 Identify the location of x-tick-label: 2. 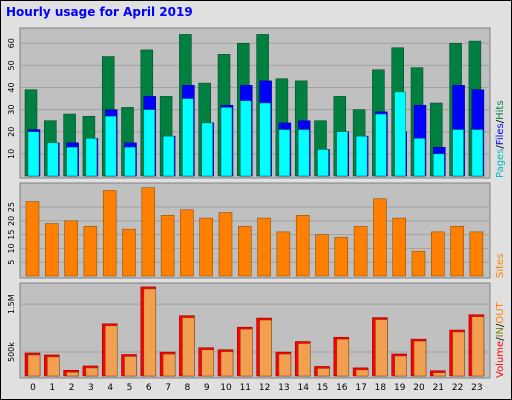
(72, 388).